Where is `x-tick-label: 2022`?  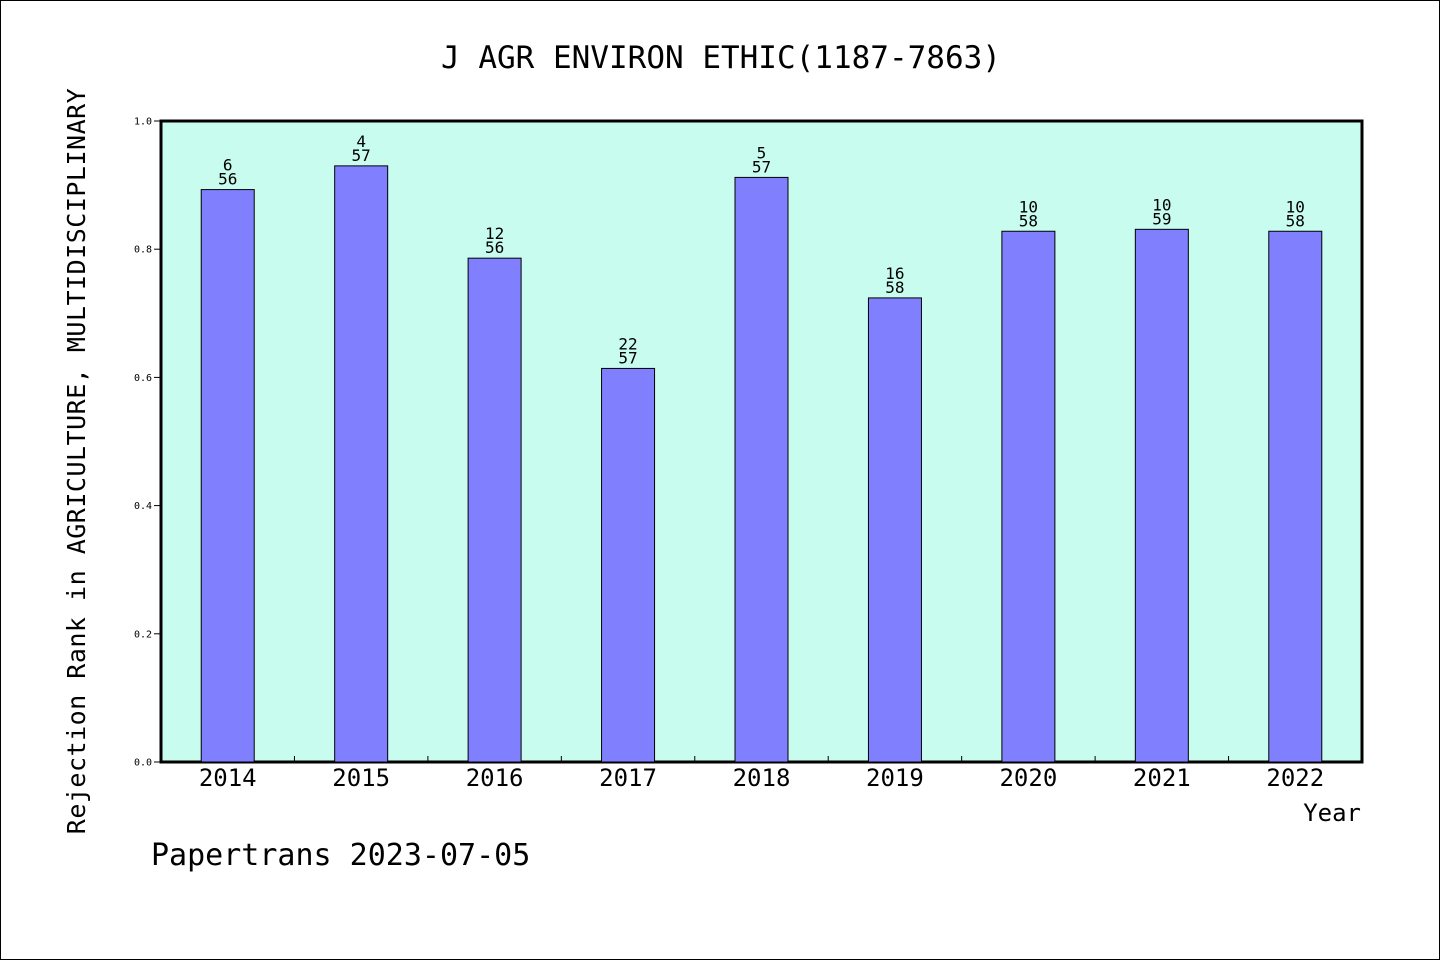
x-tick-label: 2022 is located at coordinates (1295, 778).